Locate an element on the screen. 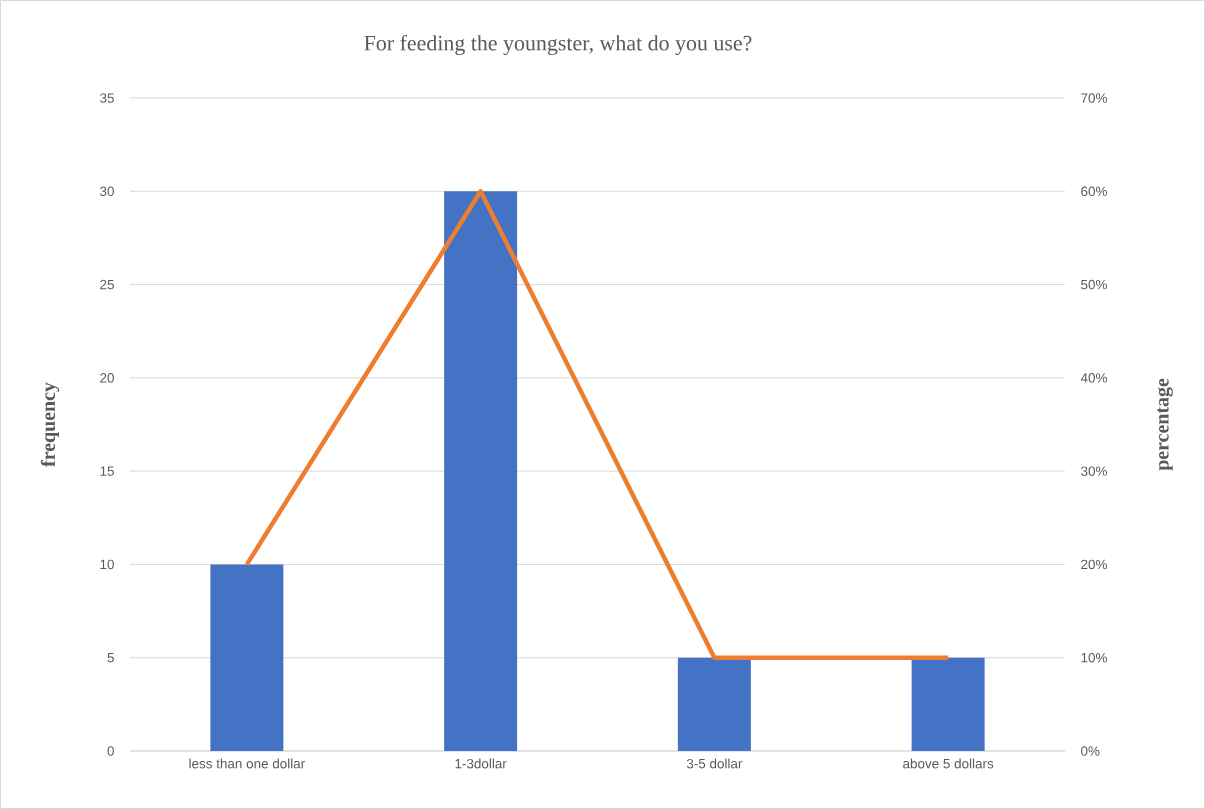 Image resolution: width=1205 pixels, height=809 pixels. y-tick-label: 30 is located at coordinates (107, 191).